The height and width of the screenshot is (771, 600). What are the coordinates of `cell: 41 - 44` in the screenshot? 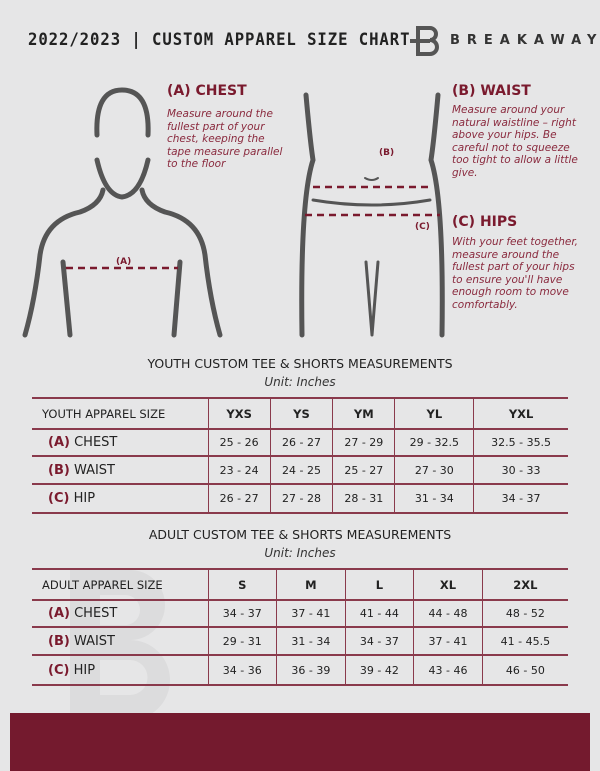 It's located at (379, 613).